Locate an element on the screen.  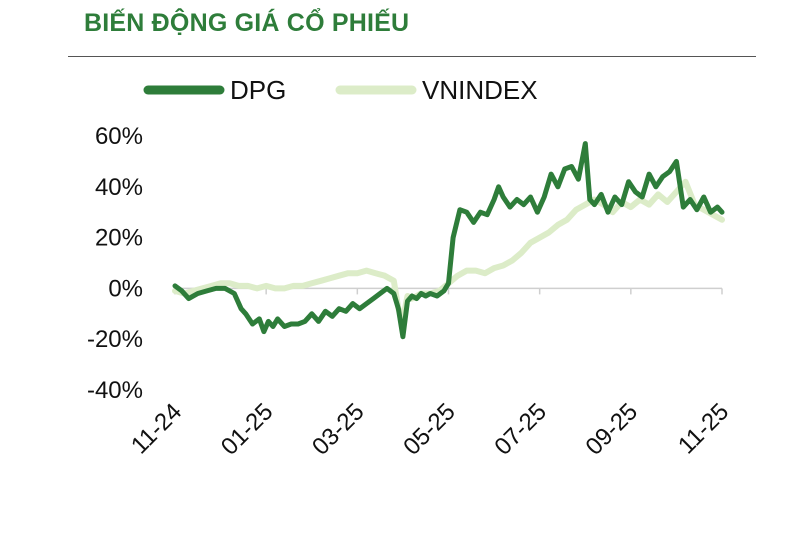
y-tick-label: 20% is located at coordinates (119, 238).